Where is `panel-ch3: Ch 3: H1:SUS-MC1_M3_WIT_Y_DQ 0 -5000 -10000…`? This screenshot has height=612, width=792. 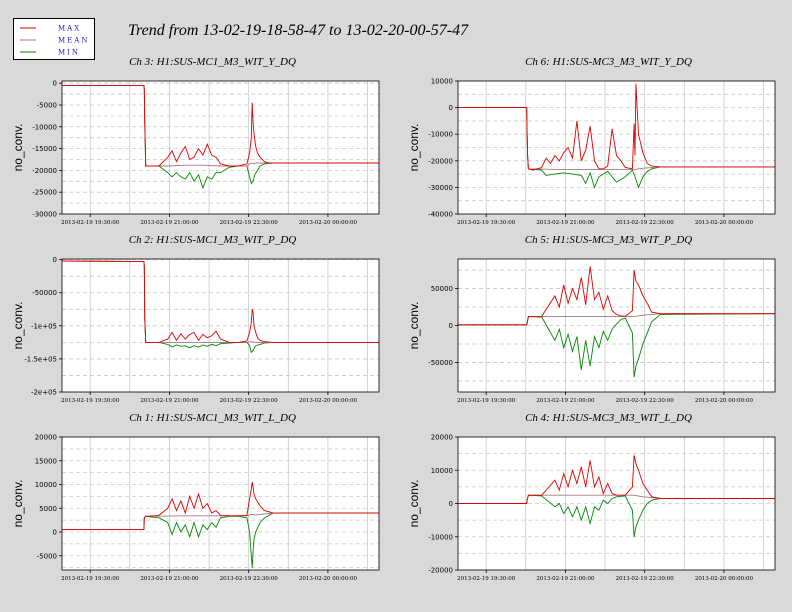
panel-ch3: Ch 3: H1:SUS-MC1_M3_WIT_Y_DQ 0 -5000 -10000… is located at coordinates (195, 141).